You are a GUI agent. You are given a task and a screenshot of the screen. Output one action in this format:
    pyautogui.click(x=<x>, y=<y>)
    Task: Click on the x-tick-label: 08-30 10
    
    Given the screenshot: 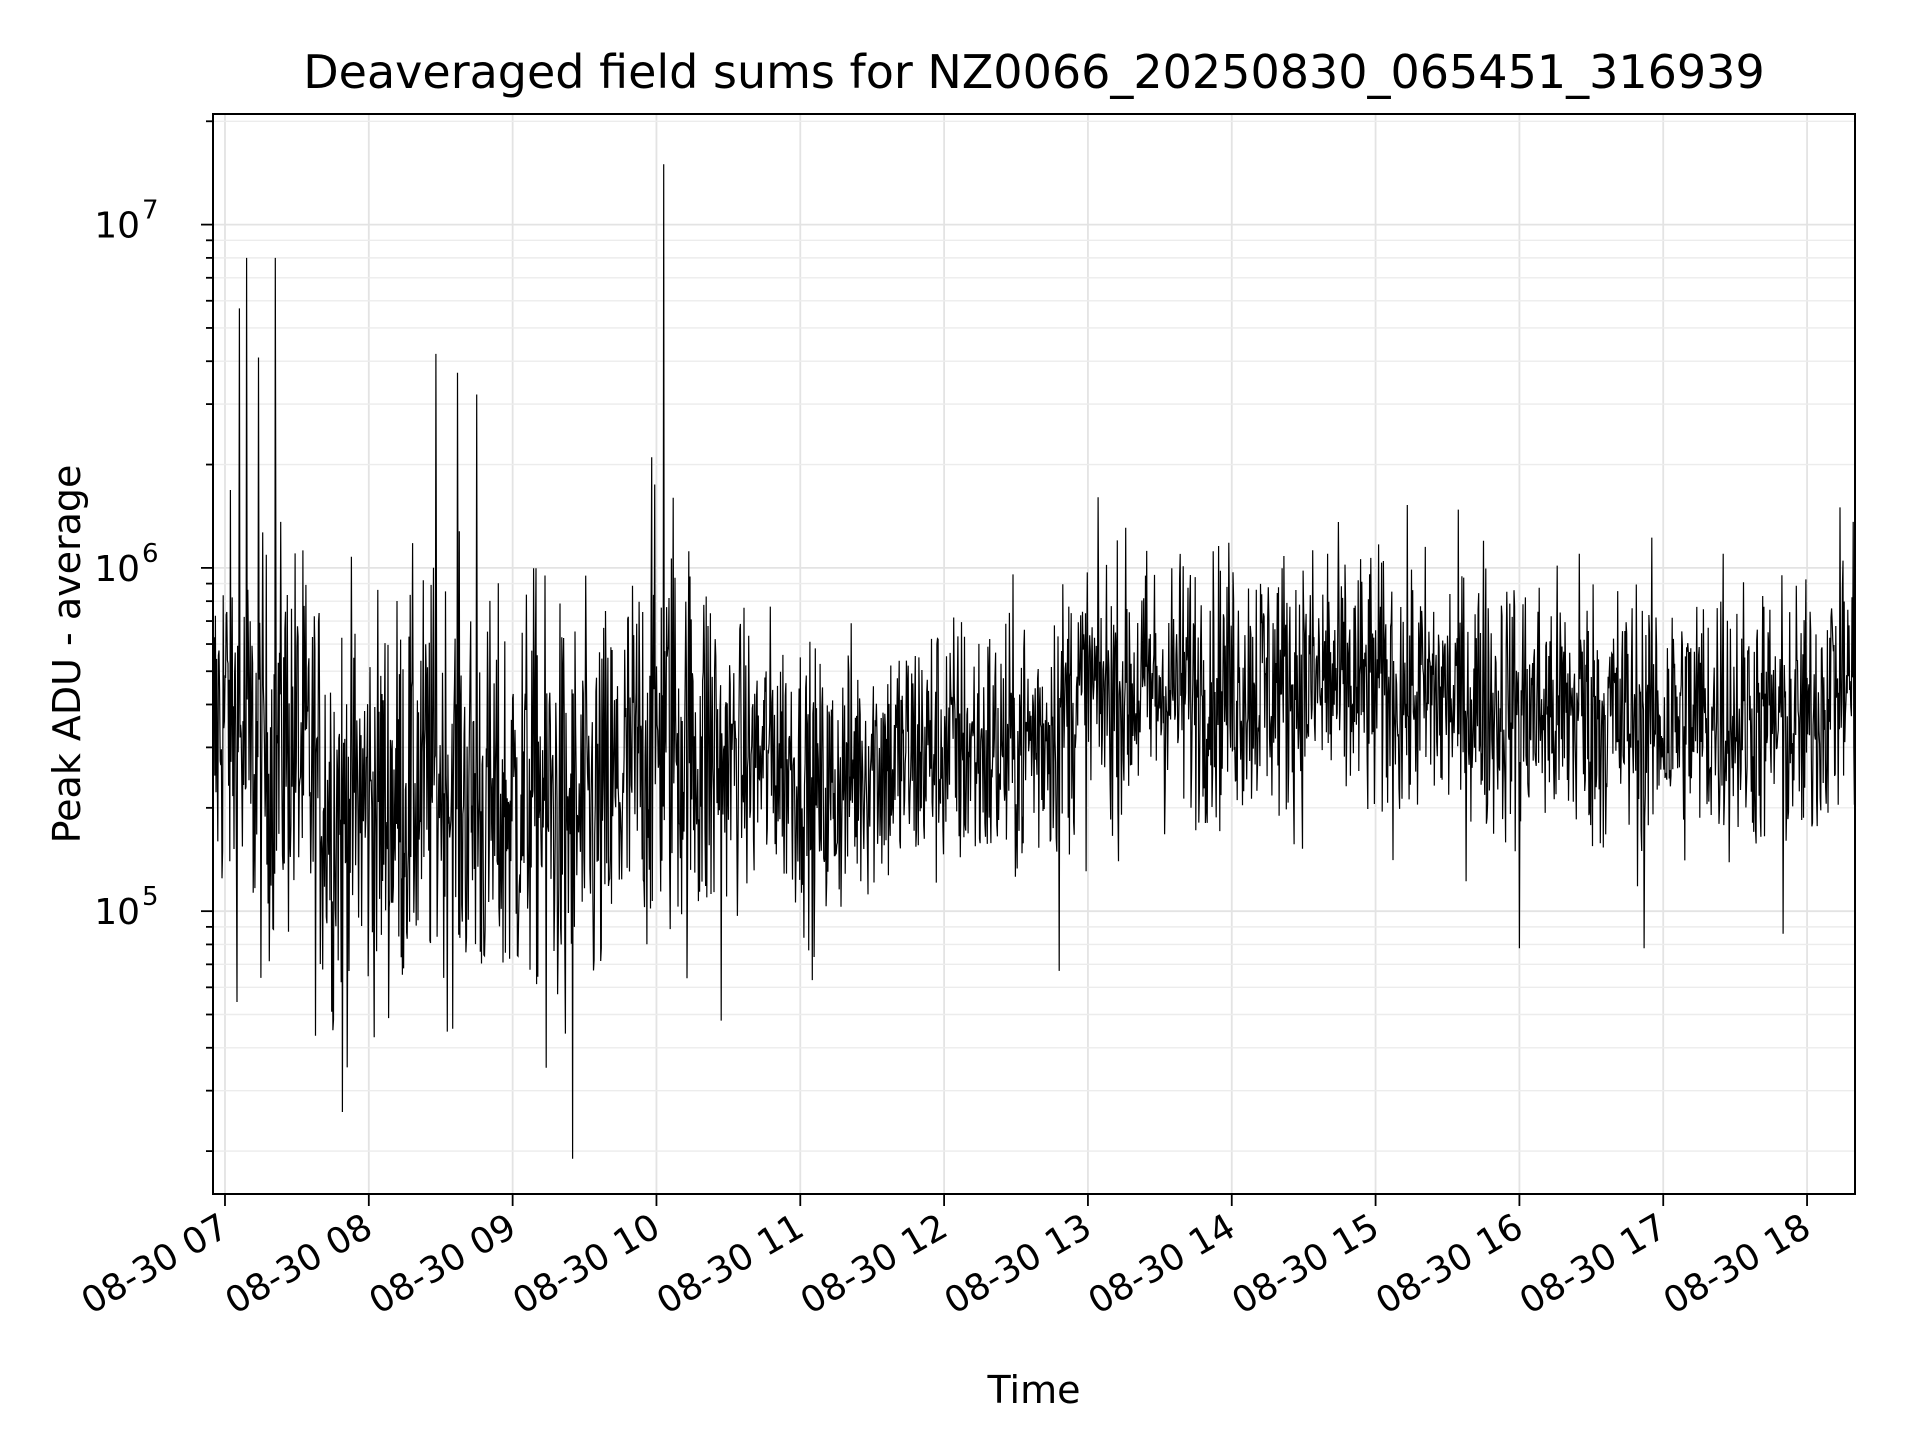 What is the action you would take?
    pyautogui.click(x=586, y=1264)
    